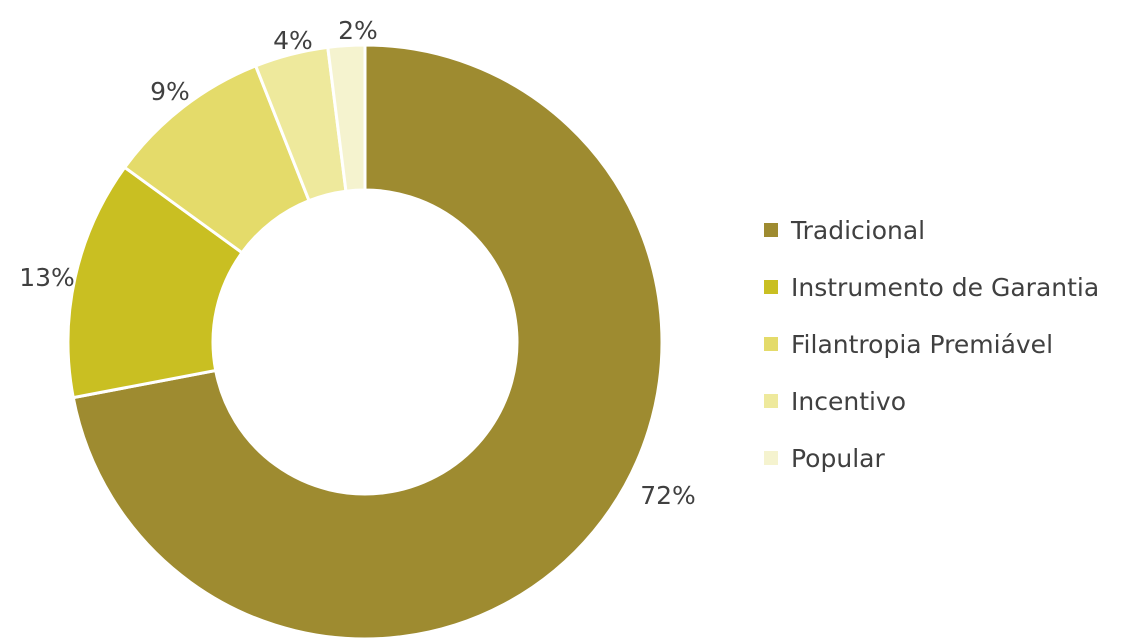 The height and width of the screenshot is (638, 1144). Describe the element at coordinates (170, 91) in the screenshot. I see `slice-label-filantropia-premiavel: 9%` at that location.